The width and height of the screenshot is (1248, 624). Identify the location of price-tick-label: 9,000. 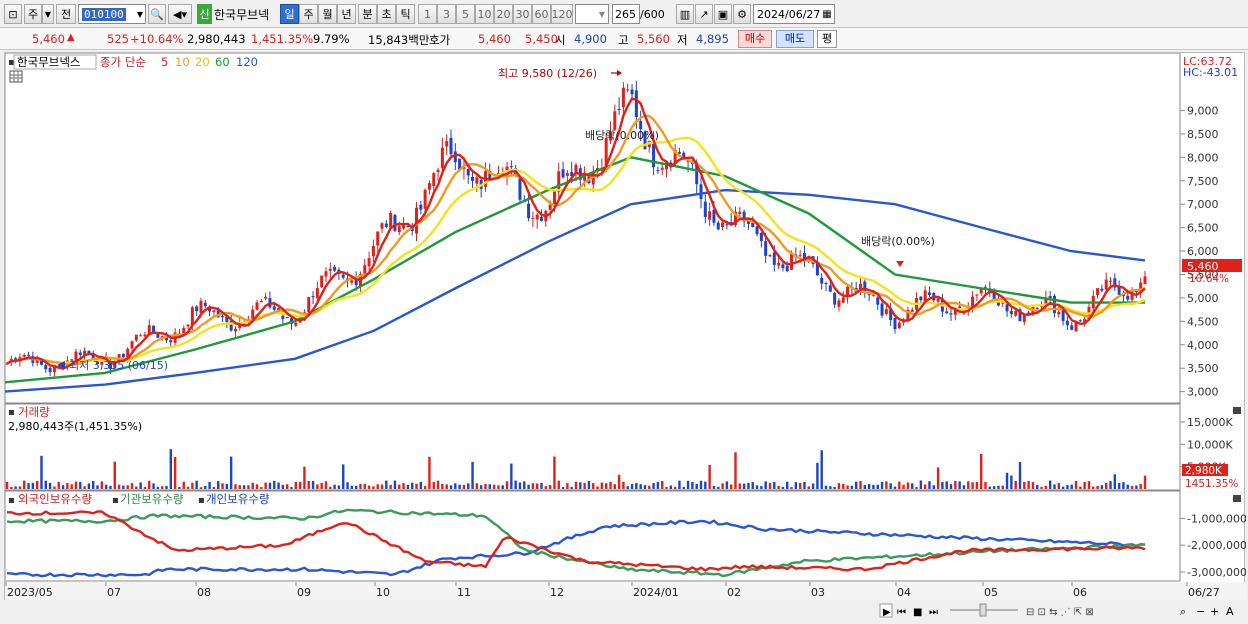
(1203, 110).